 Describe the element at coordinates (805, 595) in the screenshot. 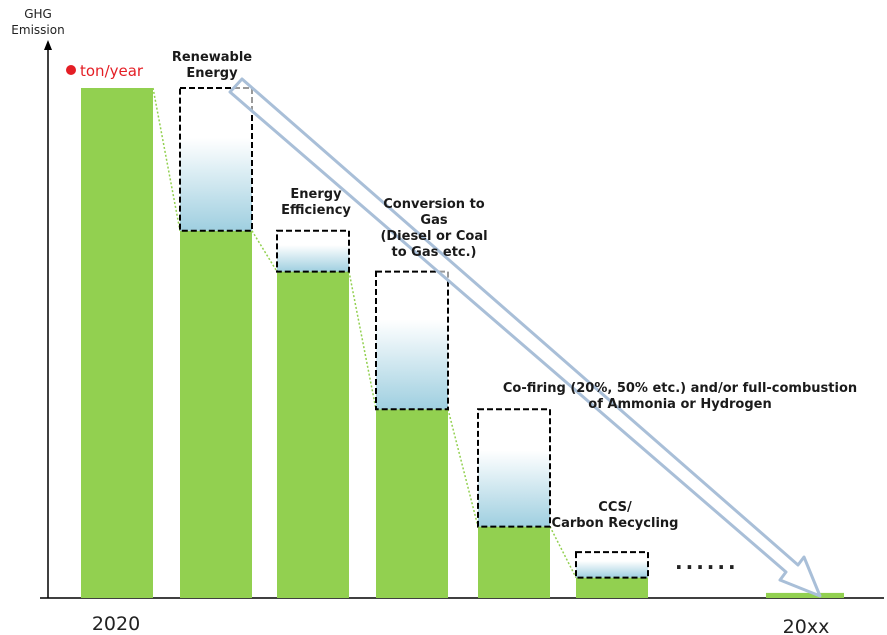

I see `bar-20xx` at that location.